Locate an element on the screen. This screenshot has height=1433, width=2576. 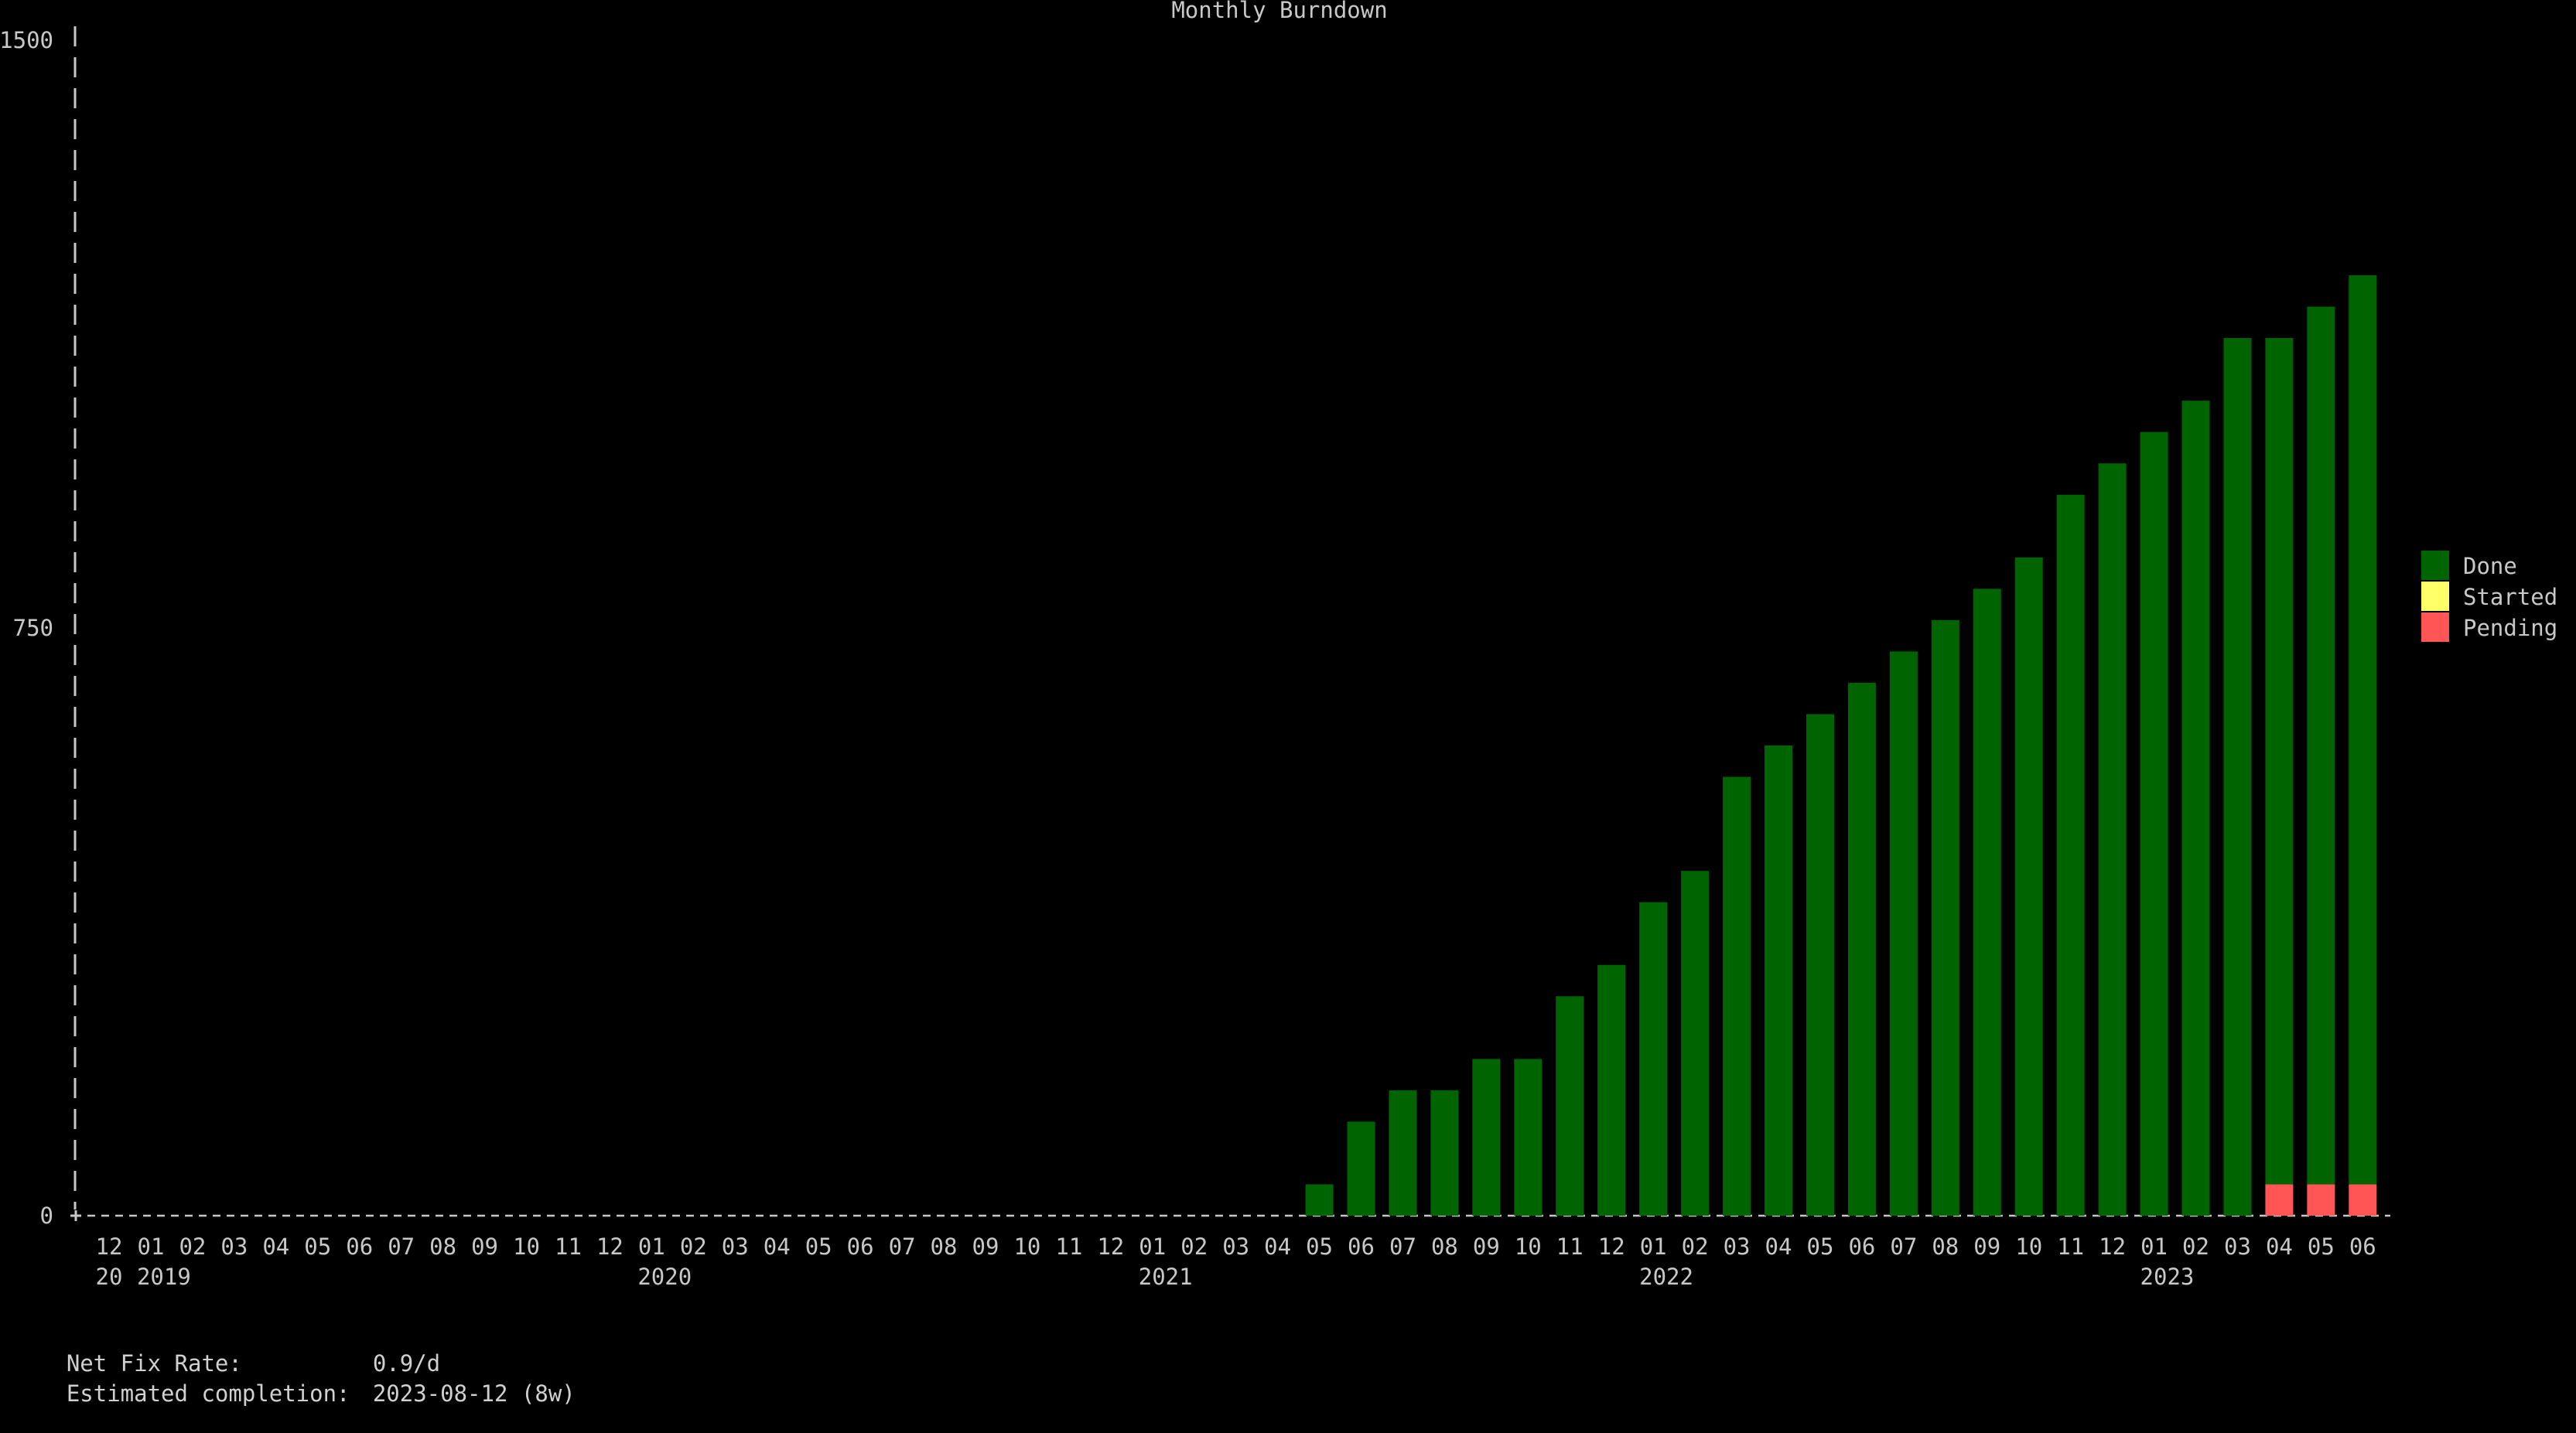
estimated-completion-value: 2023-08-12 (8w) is located at coordinates (474, 1393).